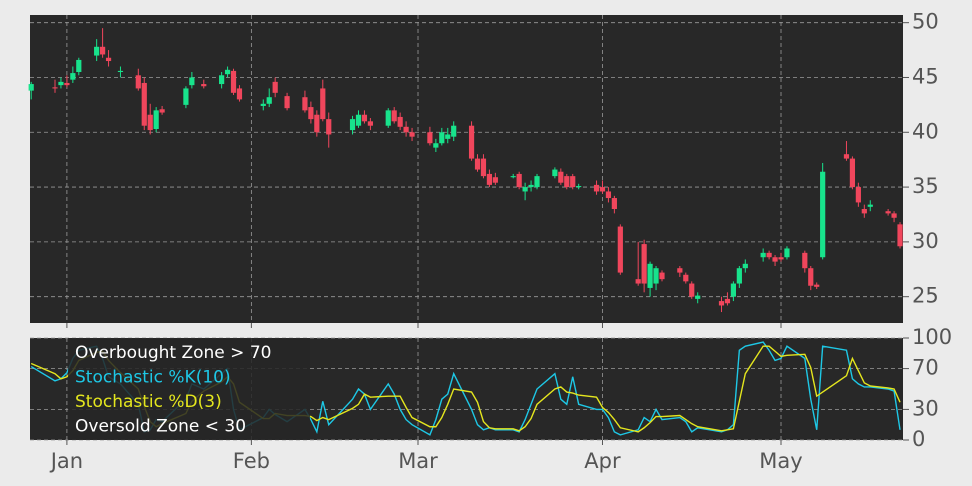  Describe the element at coordinates (918, 439) in the screenshot. I see `y-tick-label: 0` at that location.